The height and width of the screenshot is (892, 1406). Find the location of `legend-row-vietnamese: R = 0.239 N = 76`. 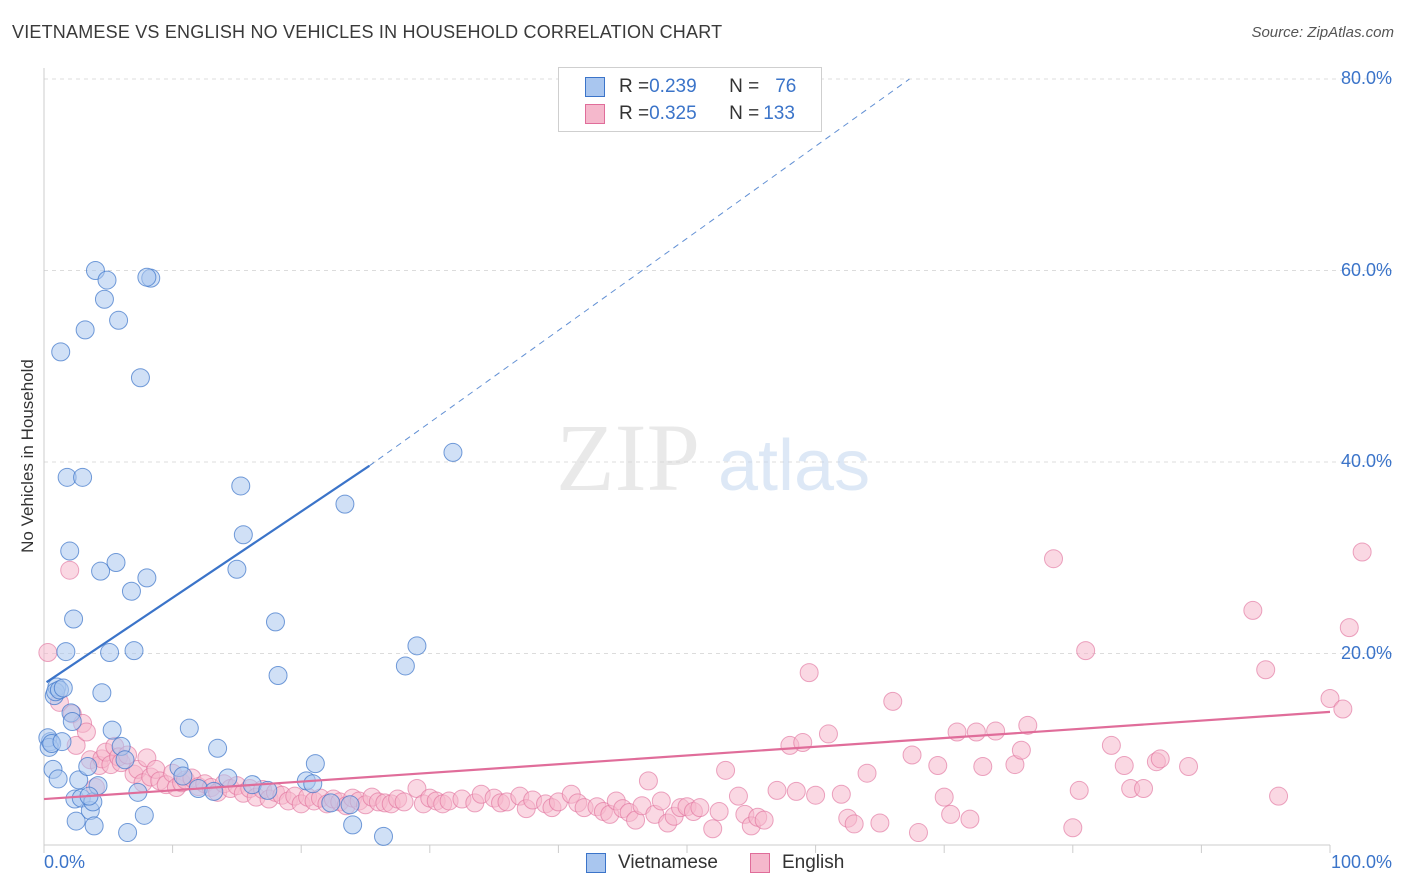

legend-row-vietnamese: R = 0.239 N = 76 is located at coordinates (690, 87).